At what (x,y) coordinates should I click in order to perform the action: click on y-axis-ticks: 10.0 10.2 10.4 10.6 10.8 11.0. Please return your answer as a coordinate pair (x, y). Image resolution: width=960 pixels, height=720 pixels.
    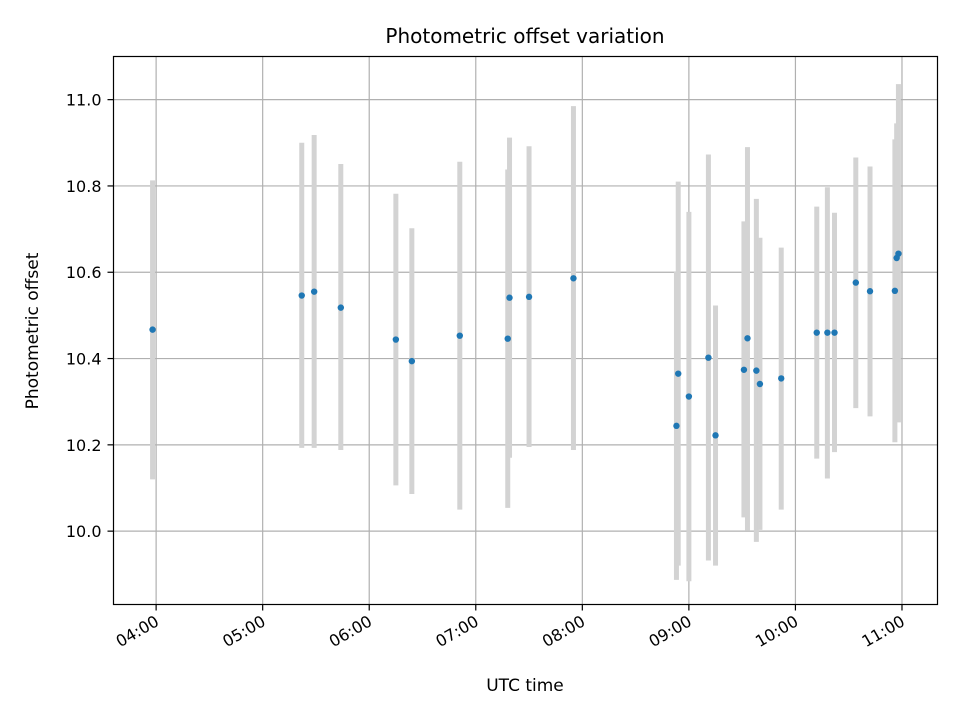
    Looking at the image, I should click on (90, 316).